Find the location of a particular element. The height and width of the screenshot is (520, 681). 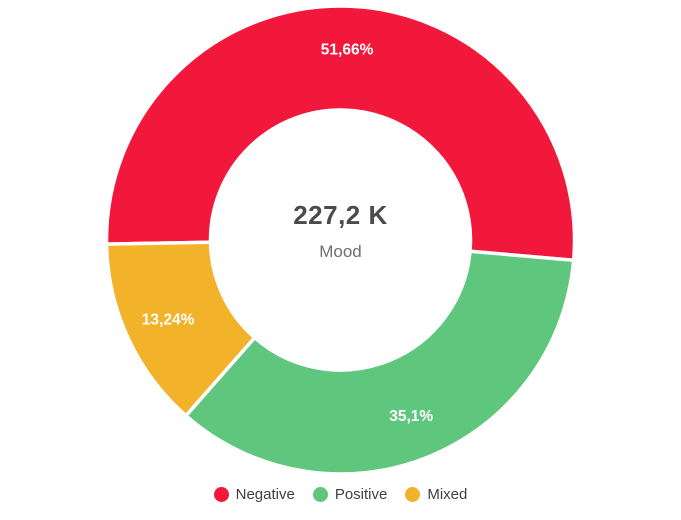

legend-swatch-positive is located at coordinates (320, 494).